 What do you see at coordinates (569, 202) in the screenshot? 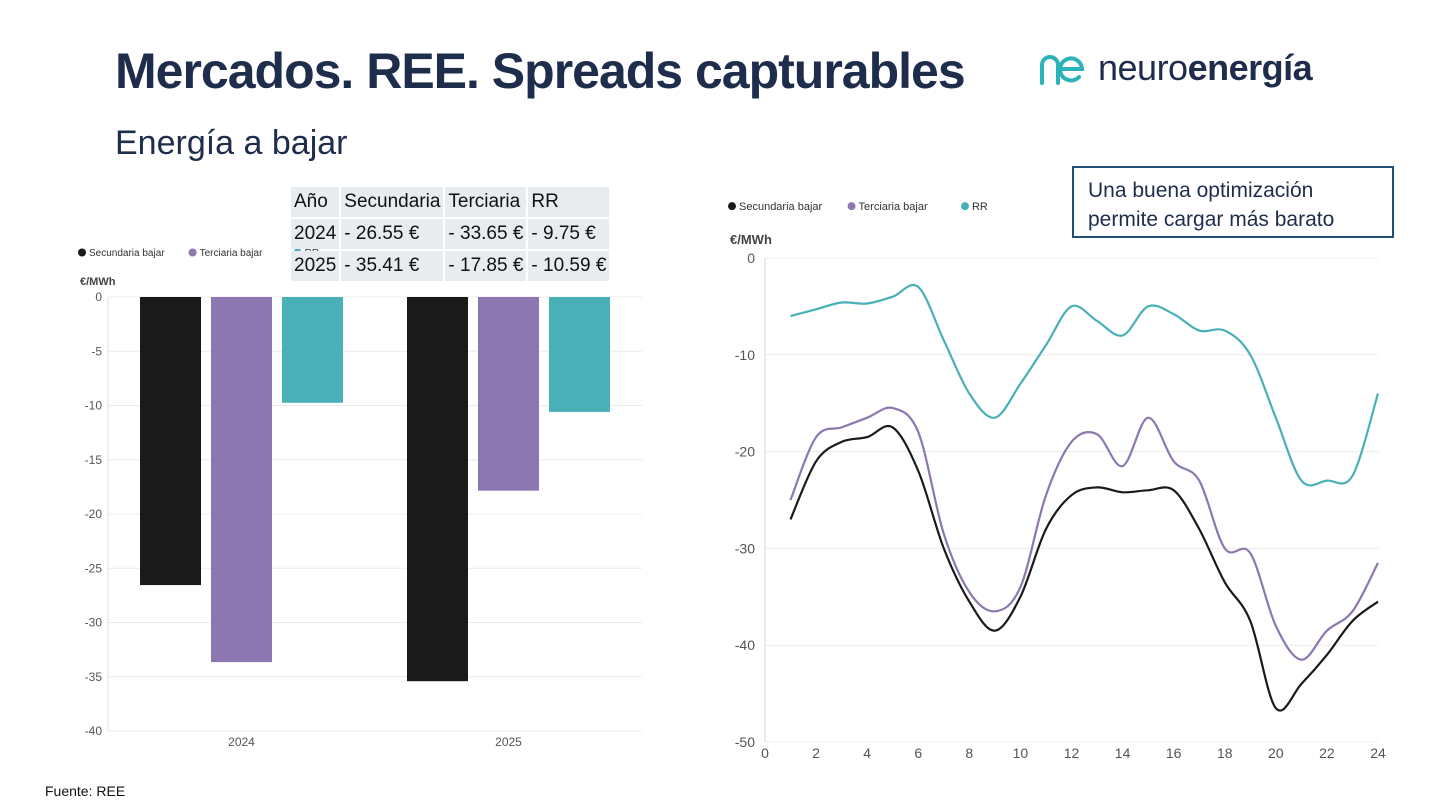
I see `table-header-cell: RR` at bounding box center [569, 202].